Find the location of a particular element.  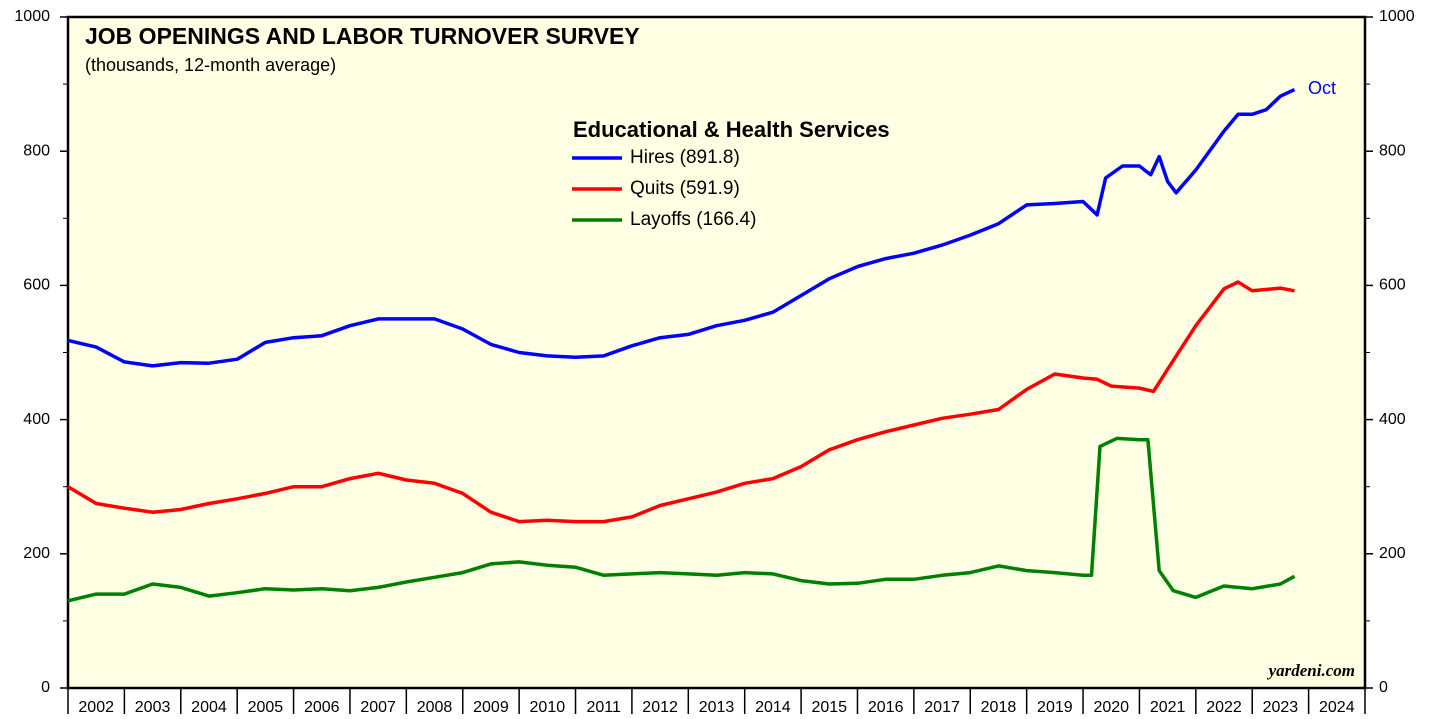

y-tick-label: 1000 is located at coordinates (32, 16).